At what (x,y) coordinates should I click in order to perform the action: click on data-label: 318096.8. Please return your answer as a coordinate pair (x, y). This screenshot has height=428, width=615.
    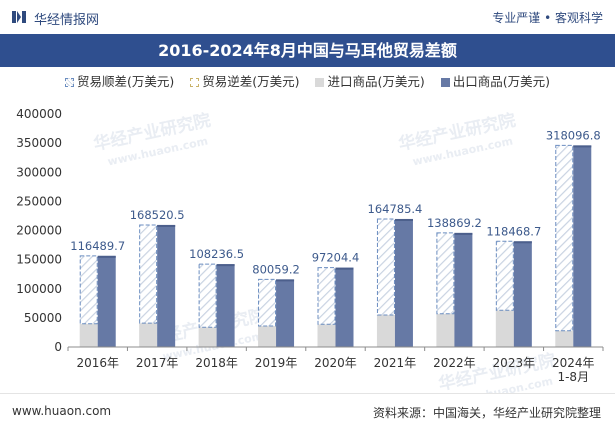
    Looking at the image, I should click on (573, 135).